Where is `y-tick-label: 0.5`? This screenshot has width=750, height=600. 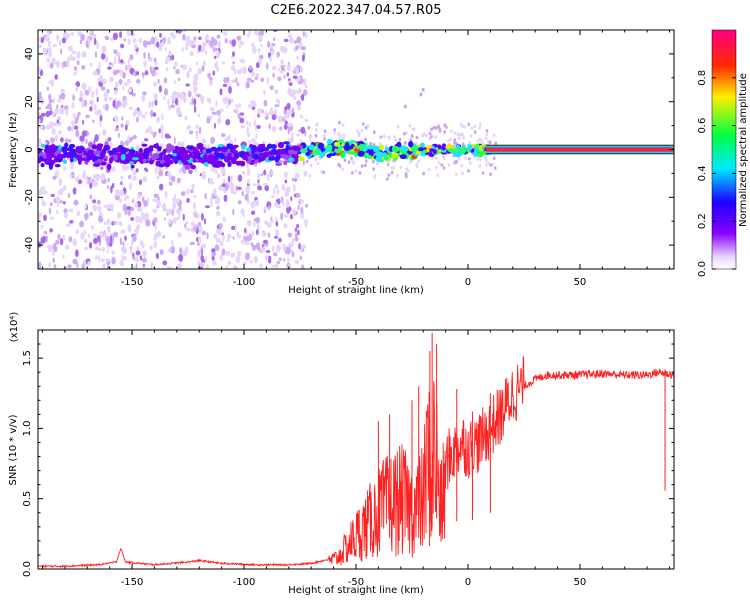
y-tick-label: 0.5 is located at coordinates (27, 499).